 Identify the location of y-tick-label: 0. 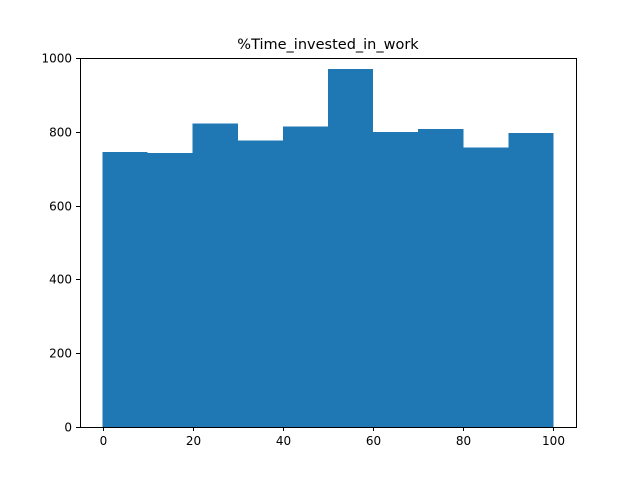
(68, 428).